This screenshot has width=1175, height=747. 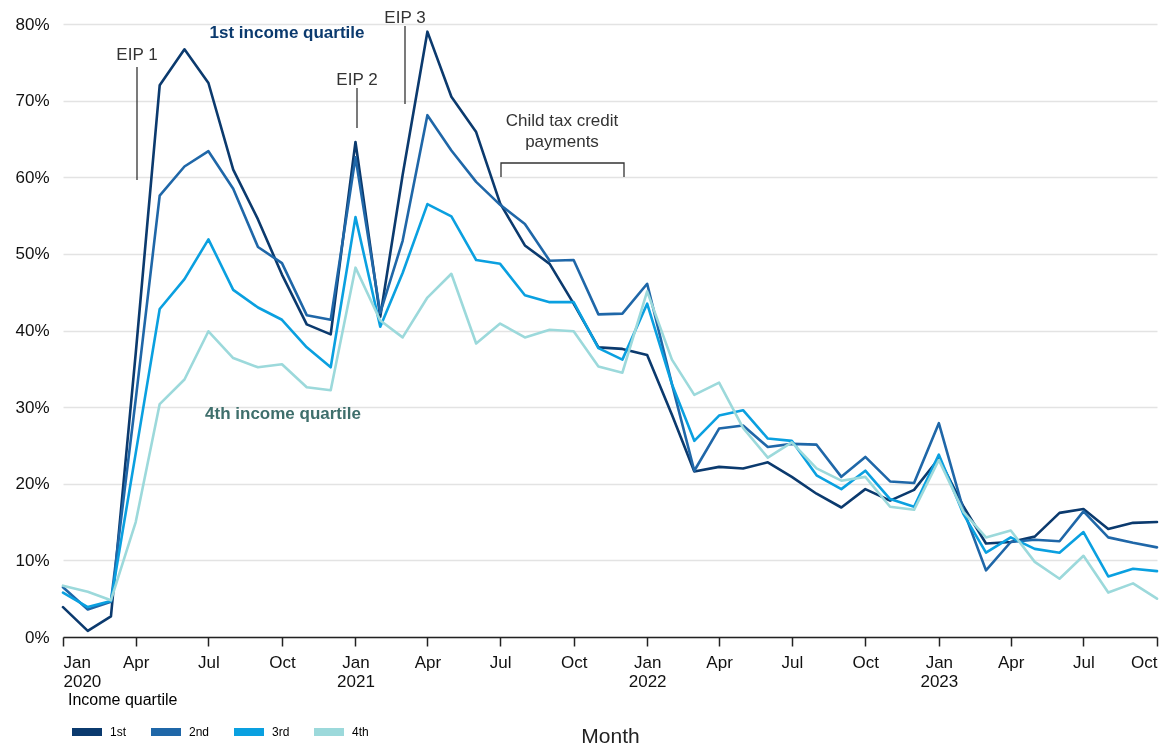 What do you see at coordinates (32, 560) in the screenshot?
I see `y-tick-label: 10%` at bounding box center [32, 560].